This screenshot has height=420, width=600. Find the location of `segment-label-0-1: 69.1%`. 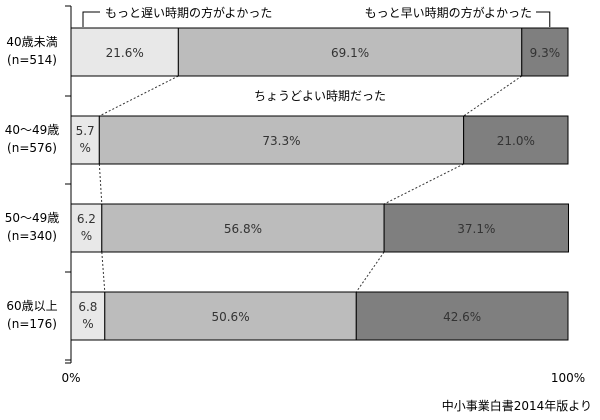

segment-label-0-1: 69.1% is located at coordinates (350, 53).